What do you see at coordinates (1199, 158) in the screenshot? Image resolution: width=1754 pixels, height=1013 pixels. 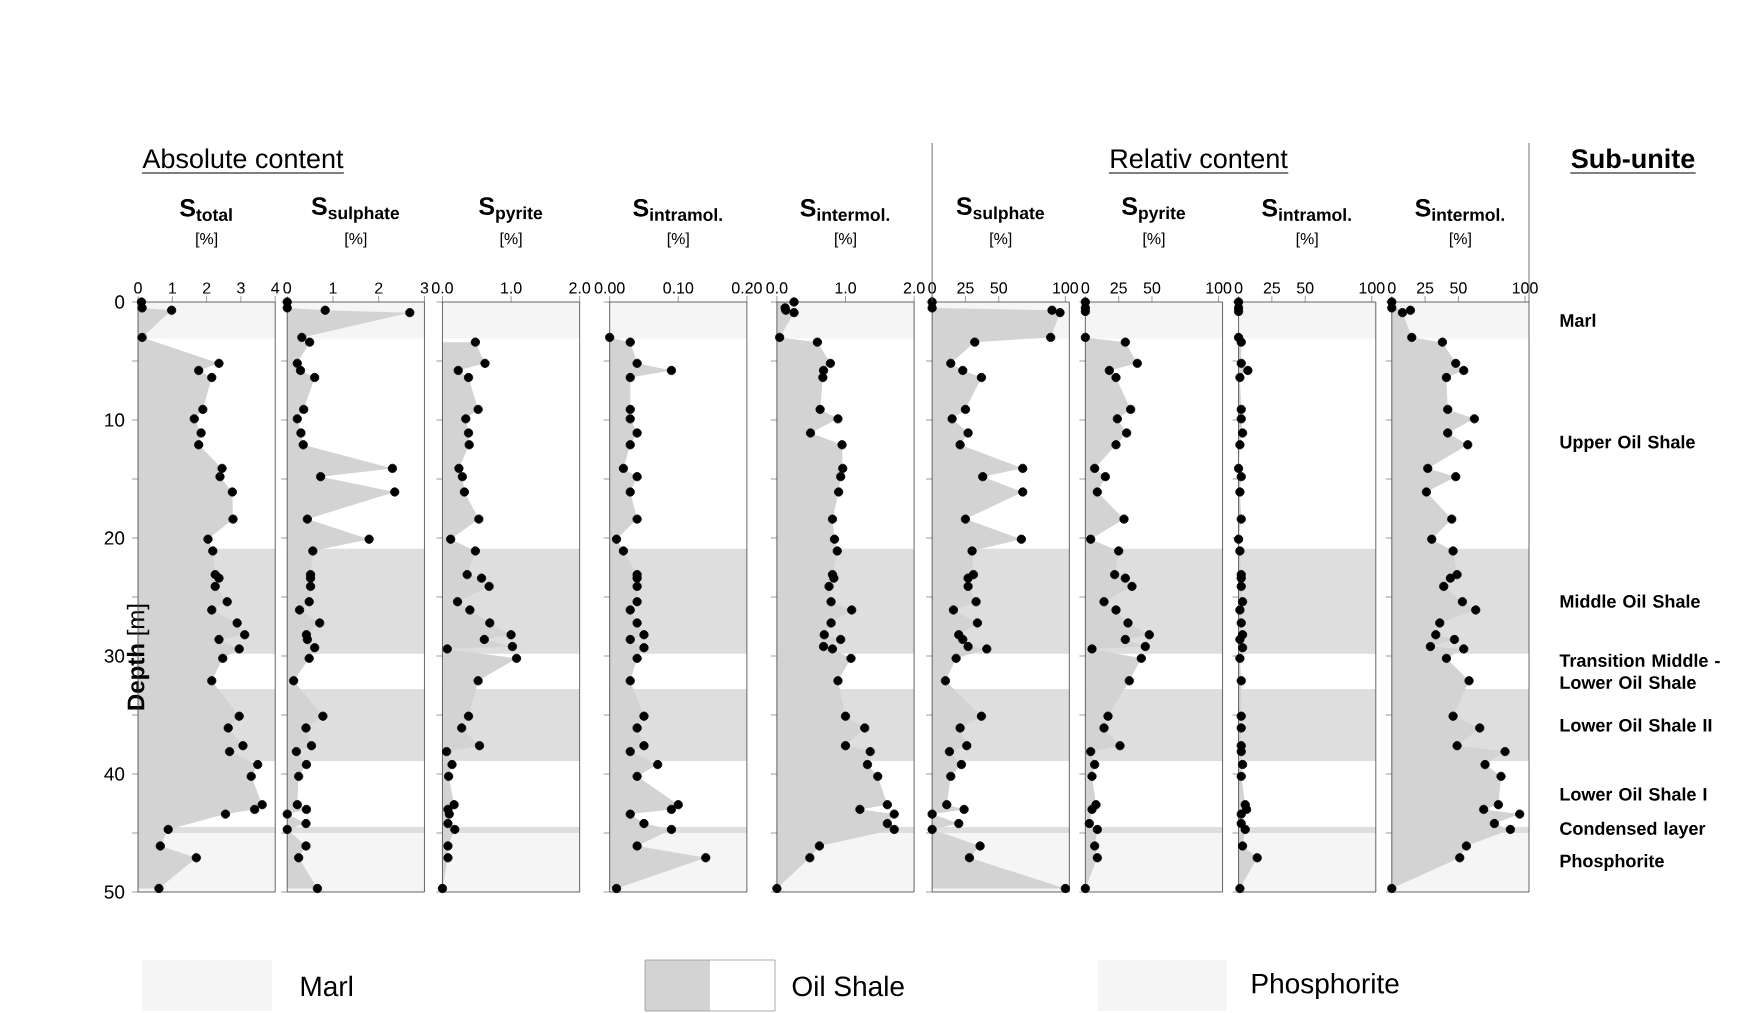 I see `text: Relativ content` at bounding box center [1199, 158].